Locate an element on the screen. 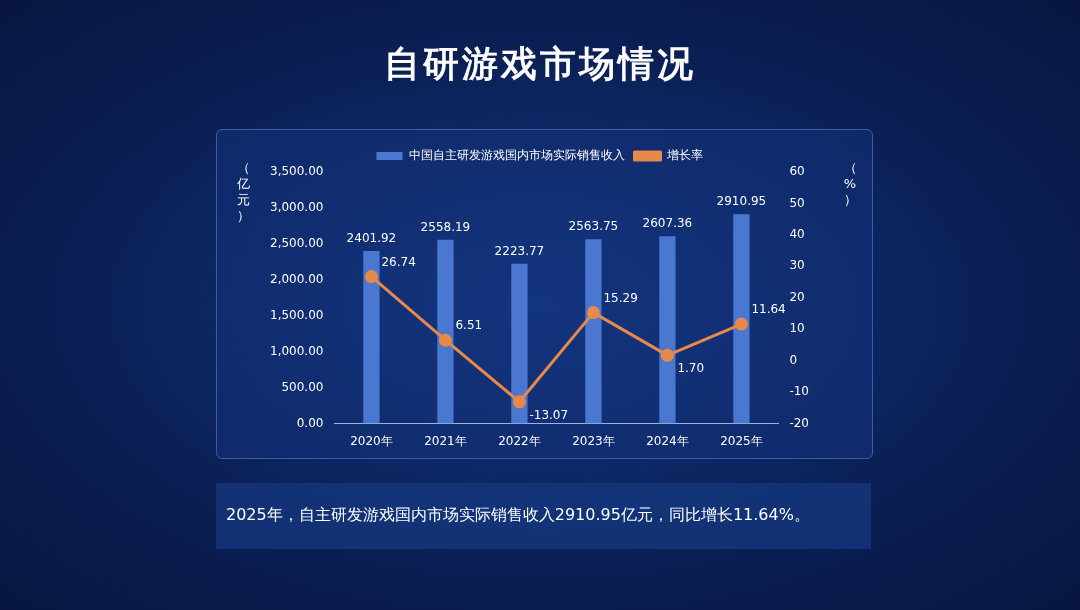  data-label: 2607.36 is located at coordinates (667, 223).